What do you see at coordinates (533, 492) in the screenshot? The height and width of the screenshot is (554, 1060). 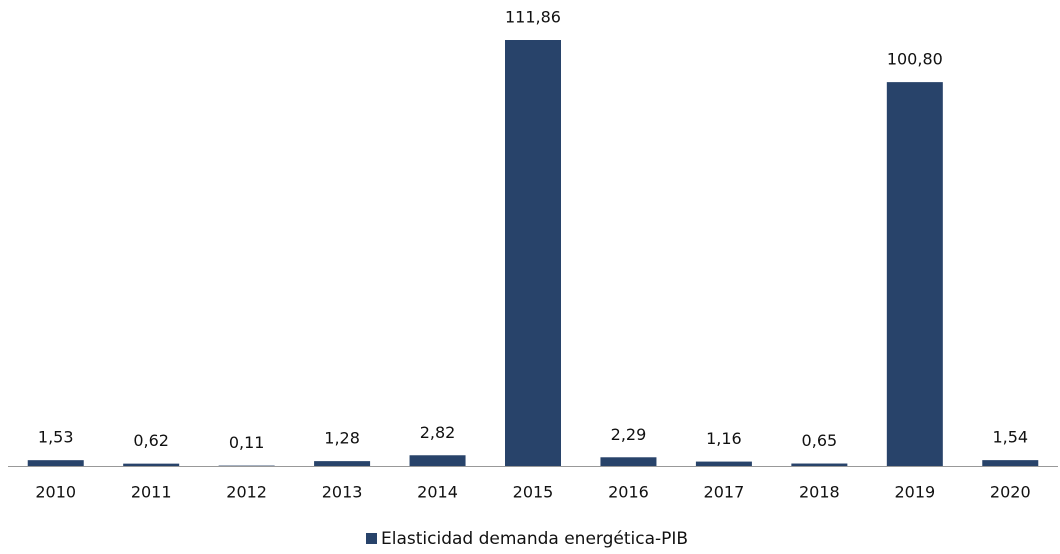 I see `x-tick-label: 2015` at bounding box center [533, 492].